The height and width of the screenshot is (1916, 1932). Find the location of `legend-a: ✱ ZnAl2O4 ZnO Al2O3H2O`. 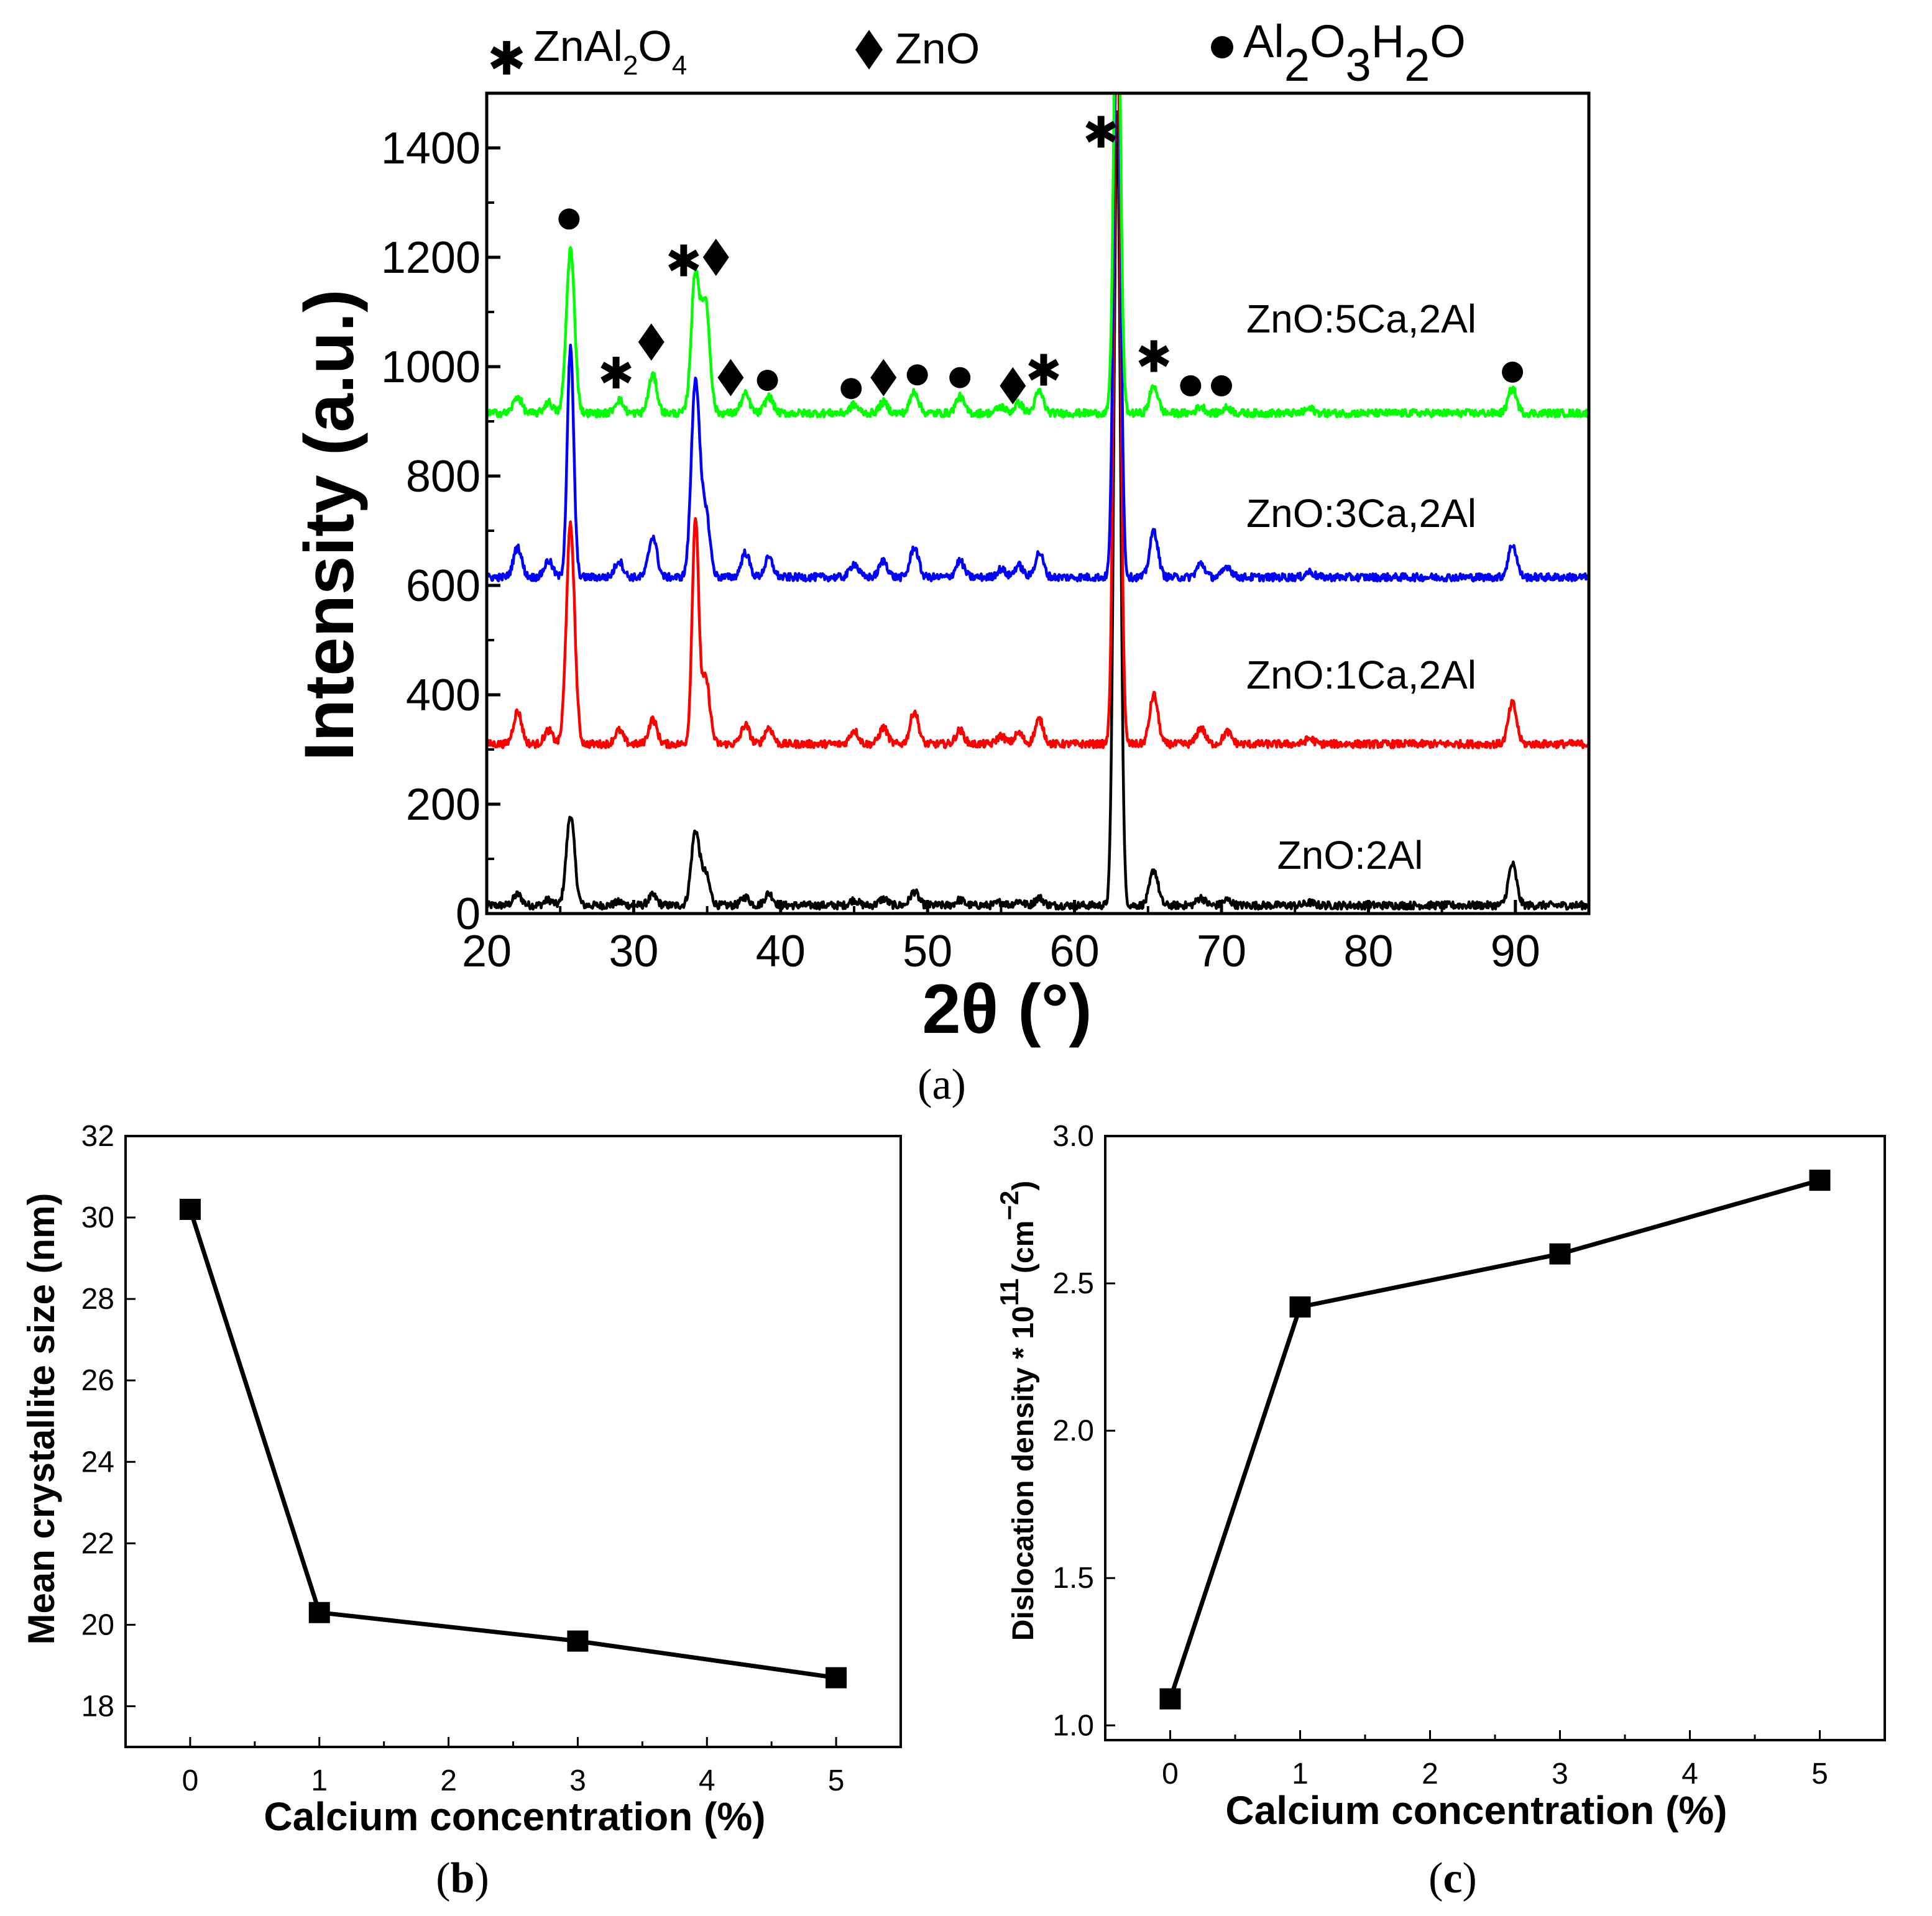

legend-a: ✱ ZnAl2O4 ZnO Al2O3H2O is located at coordinates (977, 53).